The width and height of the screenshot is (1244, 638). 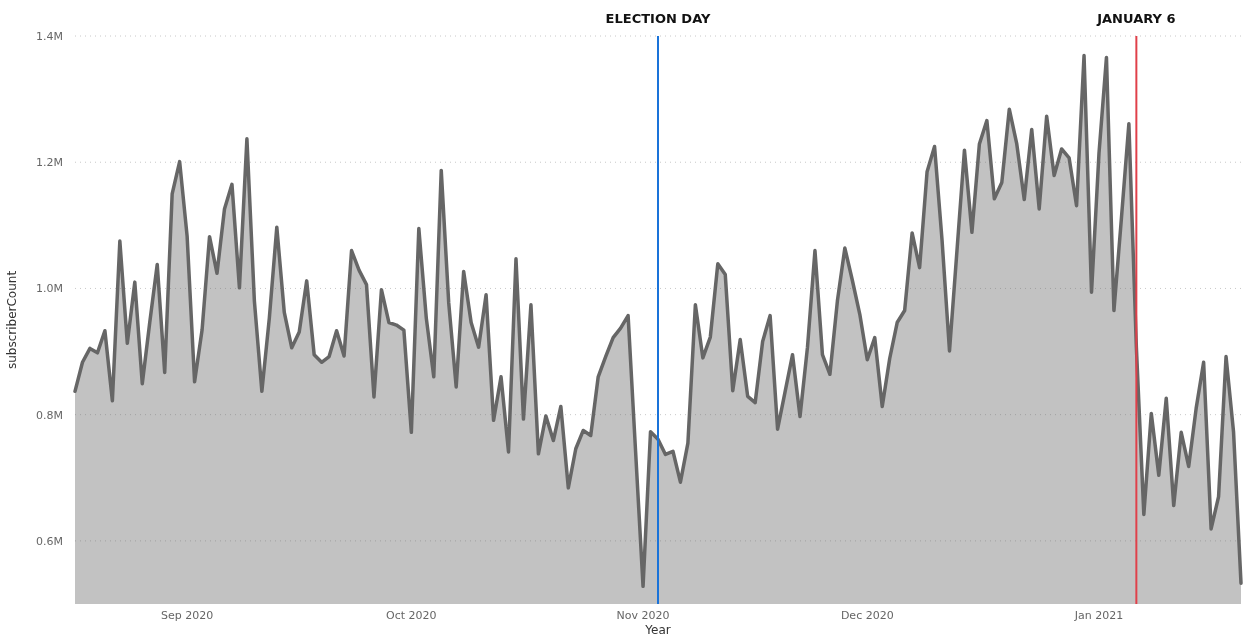 I want to click on y-tick-label: 0.6M, so click(x=49, y=541).